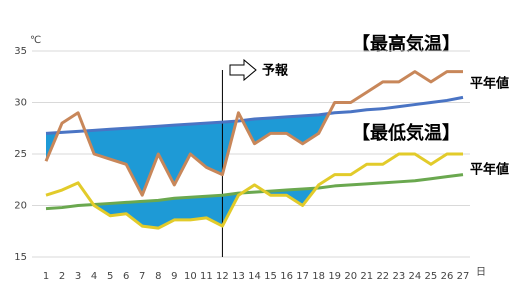 This screenshot has height=305, width=525. Describe the element at coordinates (350, 276) in the screenshot. I see `x-tick-label: 20` at that location.